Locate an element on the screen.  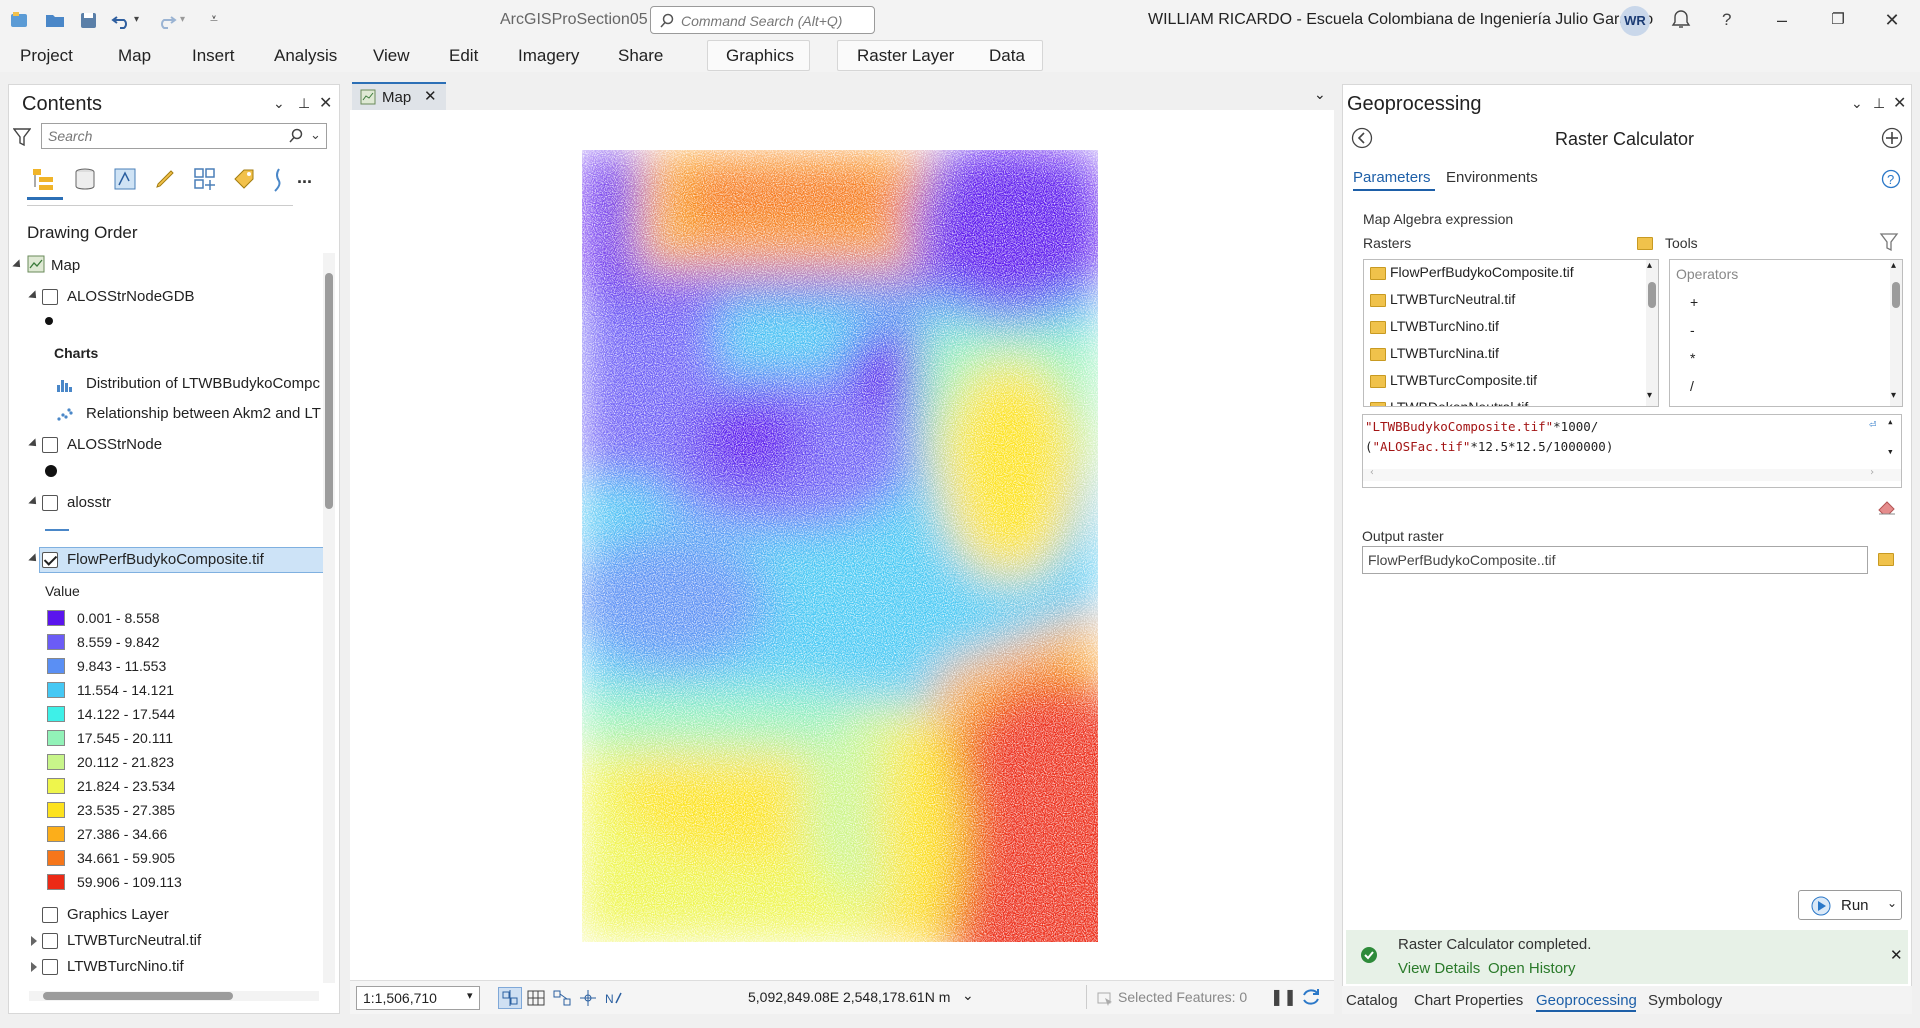
scale-selector: 1:1,506,710 ▾ is located at coordinates (418, 998).